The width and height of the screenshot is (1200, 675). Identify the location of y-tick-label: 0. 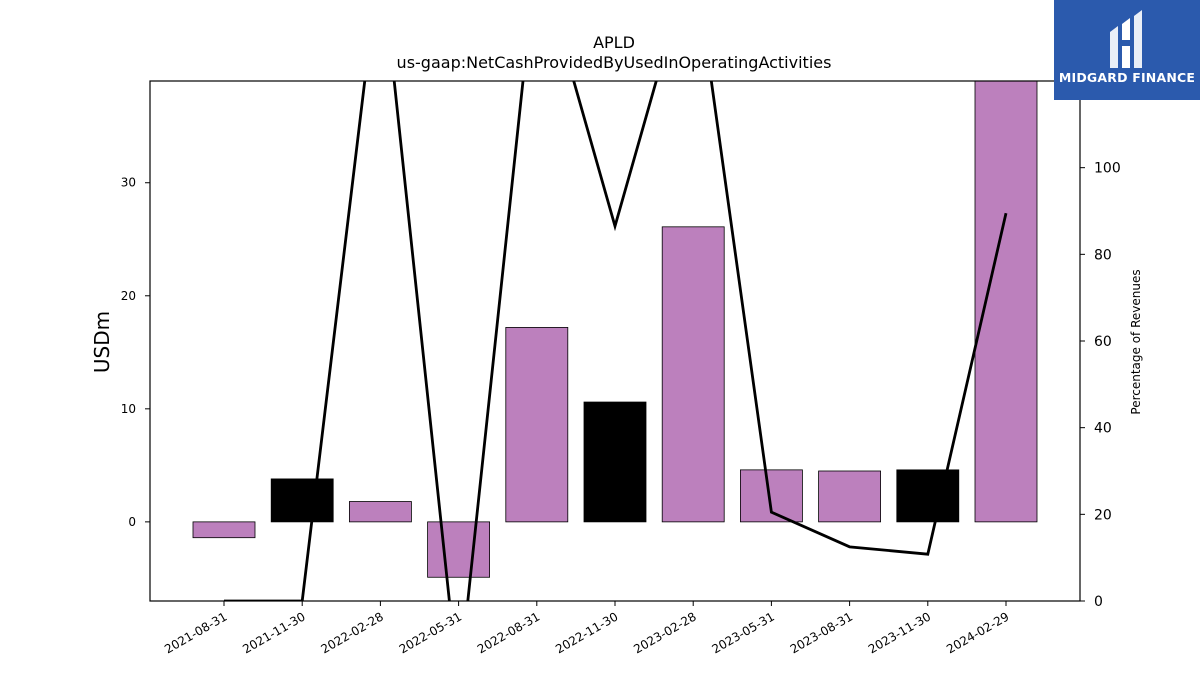
(132, 522).